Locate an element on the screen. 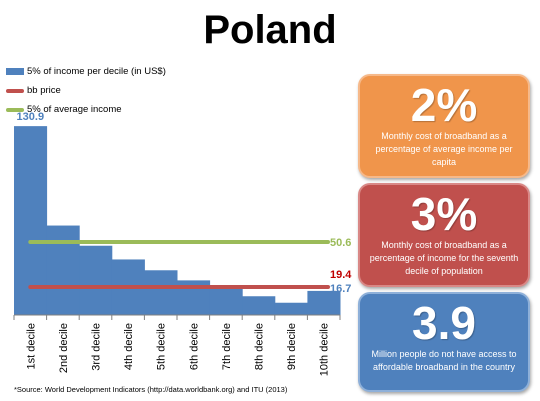 Image resolution: width=540 pixels, height=401 pixels. x-tick-label: 7th decile is located at coordinates (227, 346).